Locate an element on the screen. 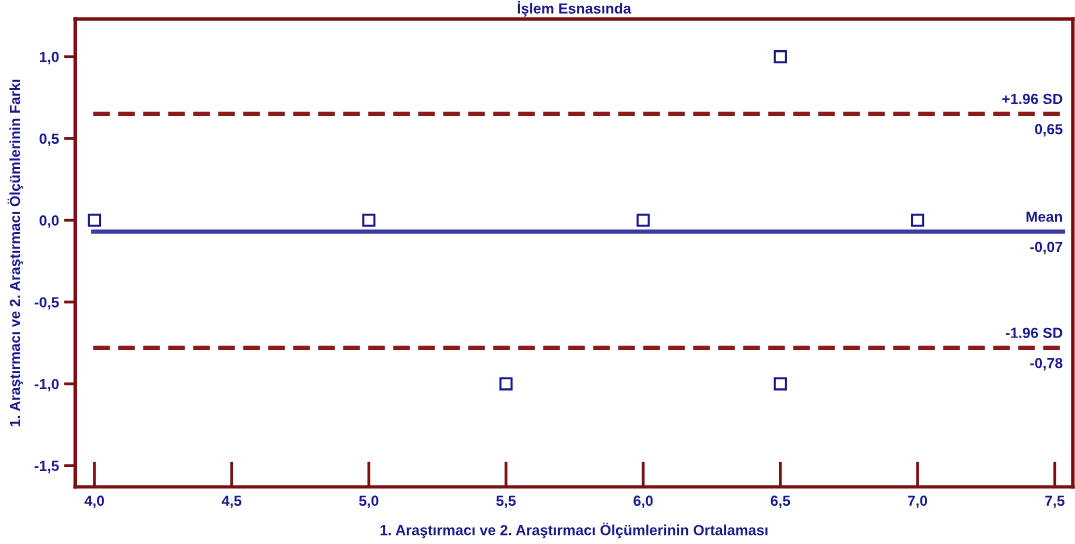 The image size is (1075, 544). x-tick-label: 6,5 is located at coordinates (780, 502).